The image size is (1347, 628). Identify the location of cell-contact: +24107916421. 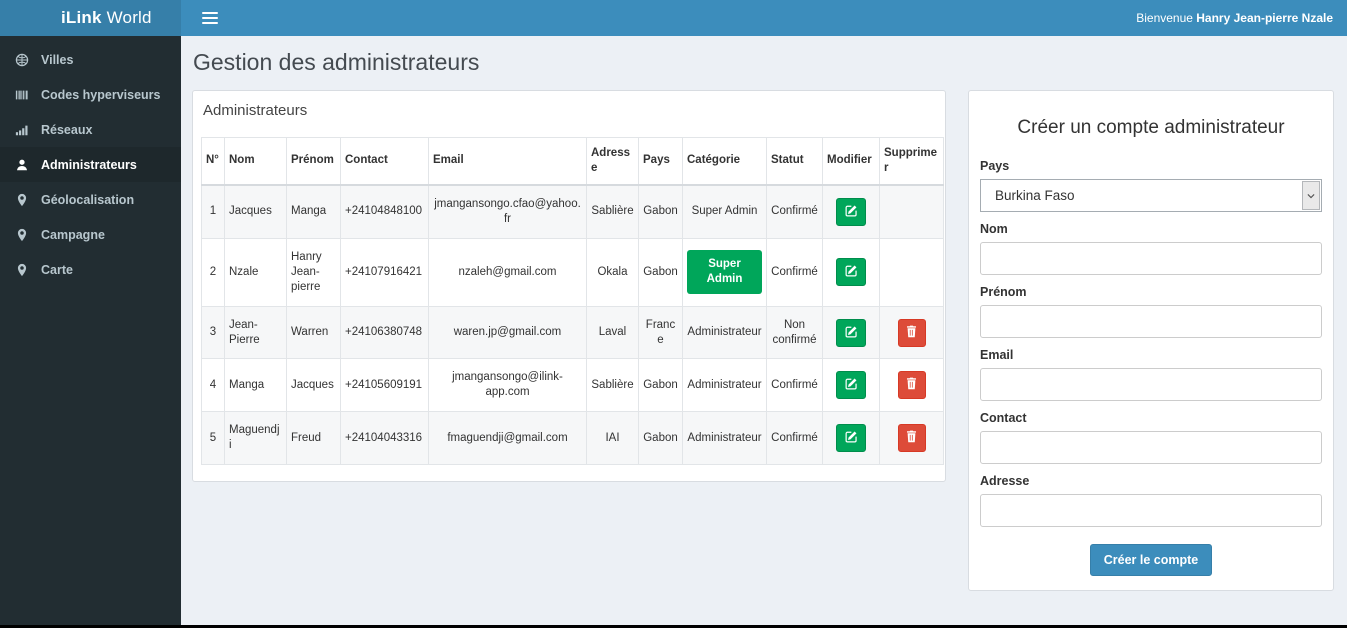
(384, 272).